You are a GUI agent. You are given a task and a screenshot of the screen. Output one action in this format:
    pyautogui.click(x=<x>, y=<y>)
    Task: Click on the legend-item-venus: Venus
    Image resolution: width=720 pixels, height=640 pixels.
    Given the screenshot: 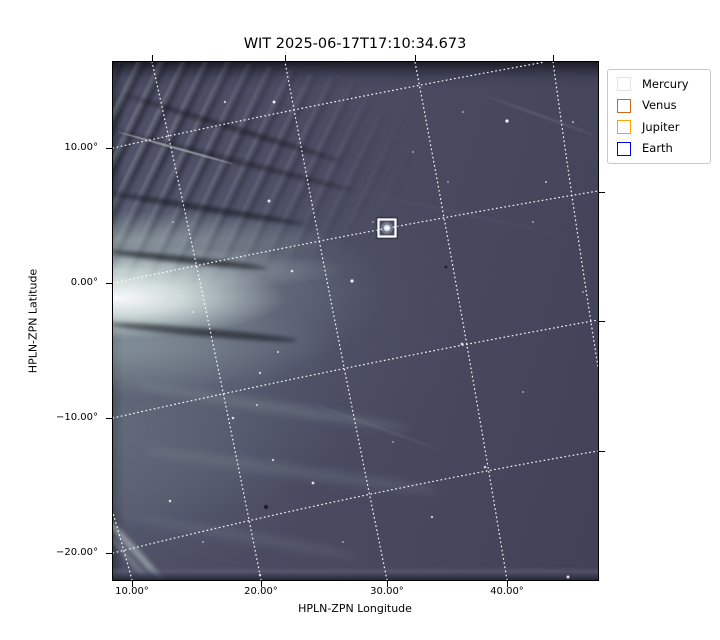 What is the action you would take?
    pyautogui.click(x=659, y=105)
    